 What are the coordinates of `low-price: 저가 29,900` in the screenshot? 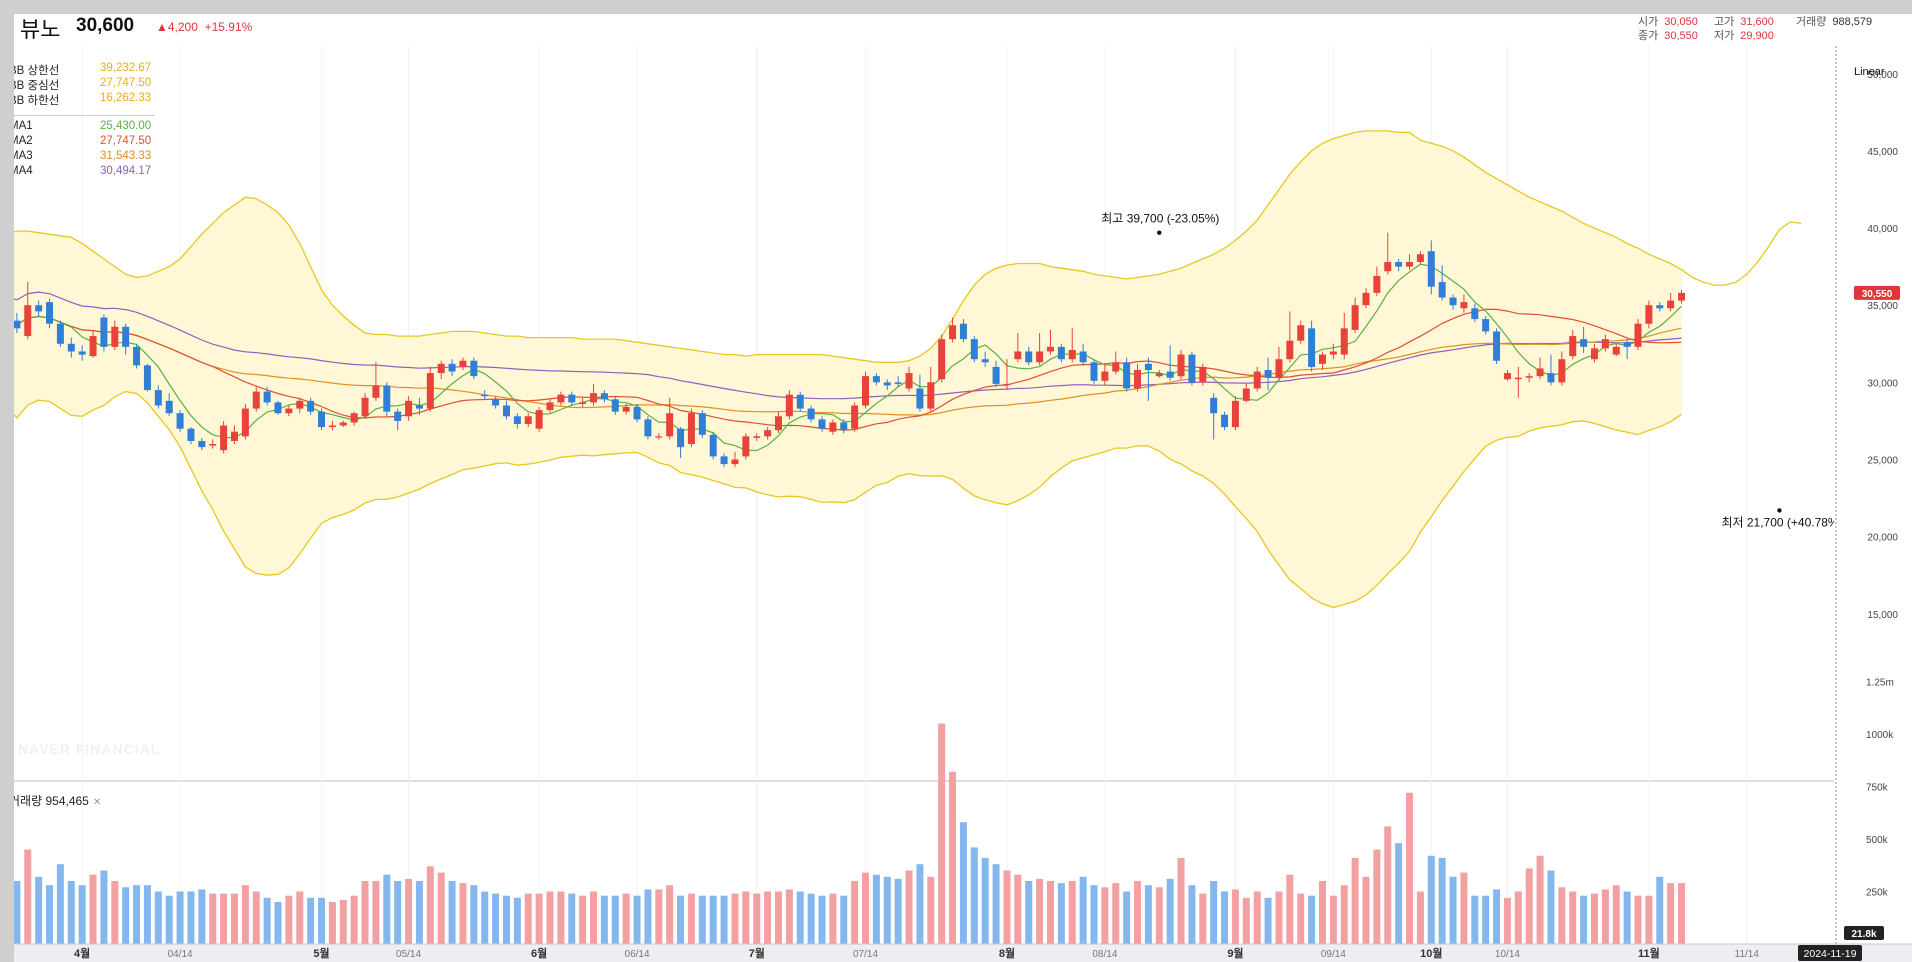 It's located at (1744, 36).